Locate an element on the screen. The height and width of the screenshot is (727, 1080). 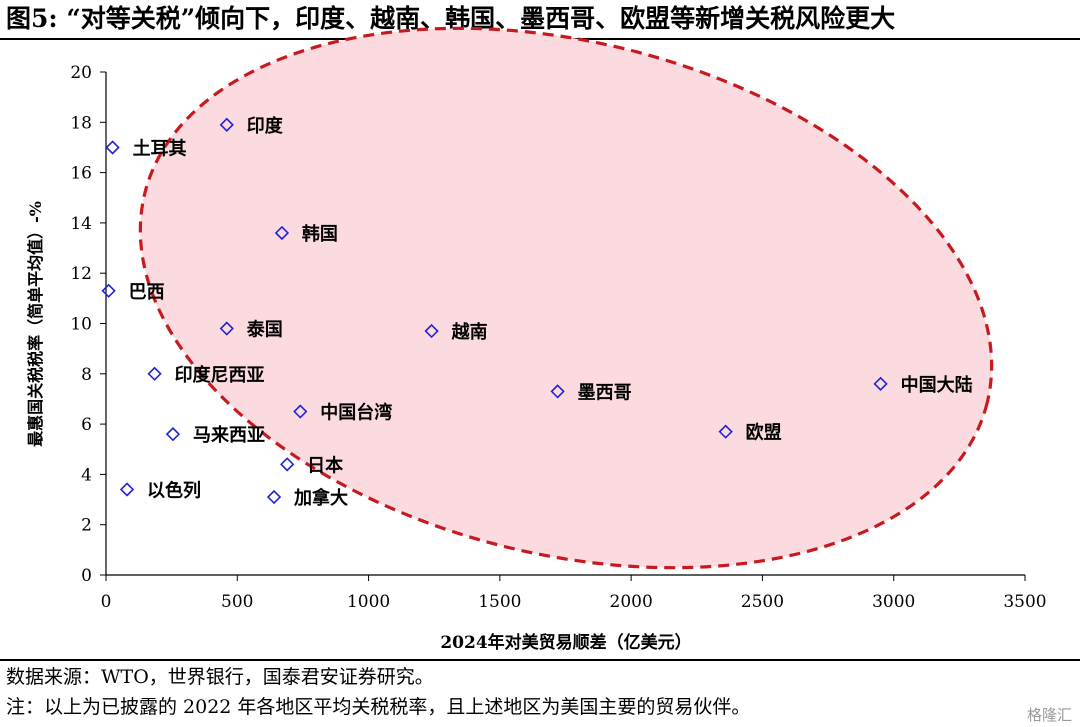
y-tick-label: 12 is located at coordinates (81, 274).